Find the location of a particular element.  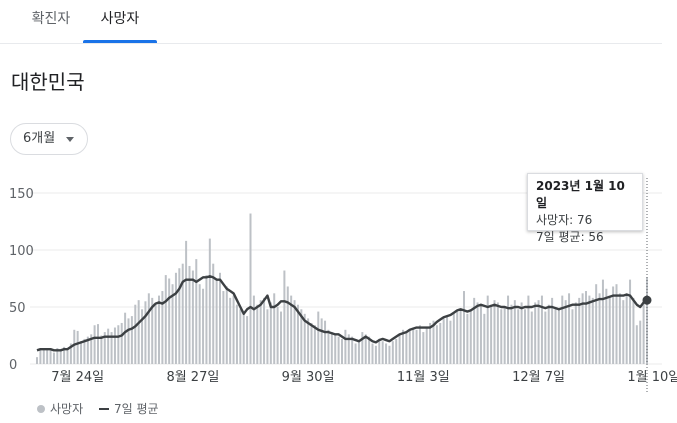

tab-deaths: 사망자 is located at coordinates (120, 19).